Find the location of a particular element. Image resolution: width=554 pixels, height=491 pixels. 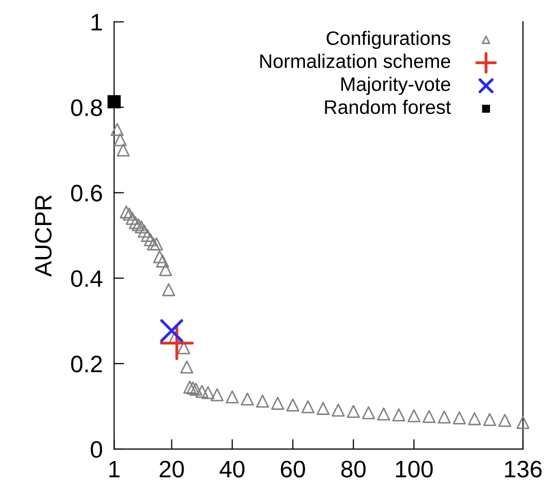

x-tick-label: 1 is located at coordinates (114, 469).